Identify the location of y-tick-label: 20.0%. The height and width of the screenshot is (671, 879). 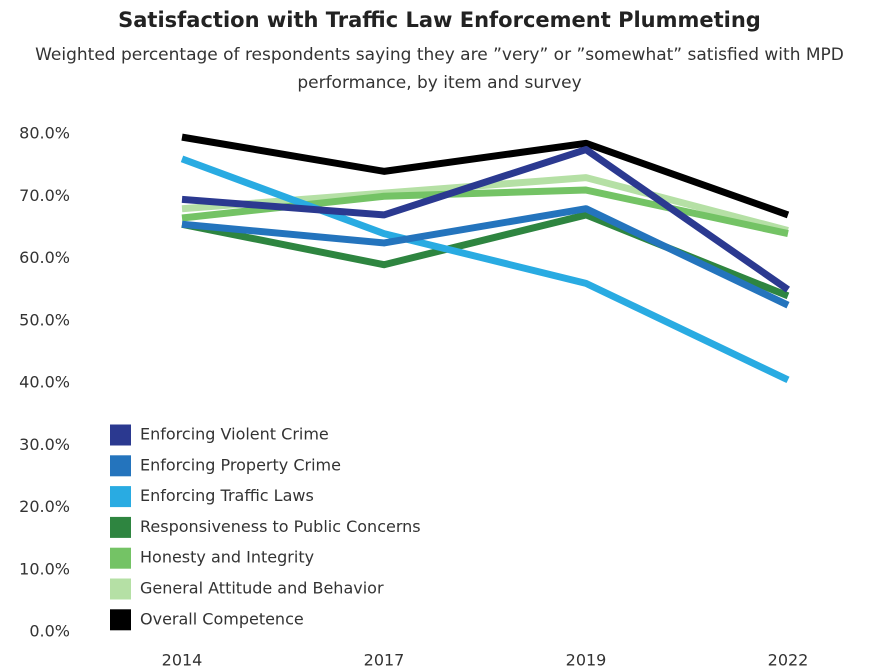
(44, 506).